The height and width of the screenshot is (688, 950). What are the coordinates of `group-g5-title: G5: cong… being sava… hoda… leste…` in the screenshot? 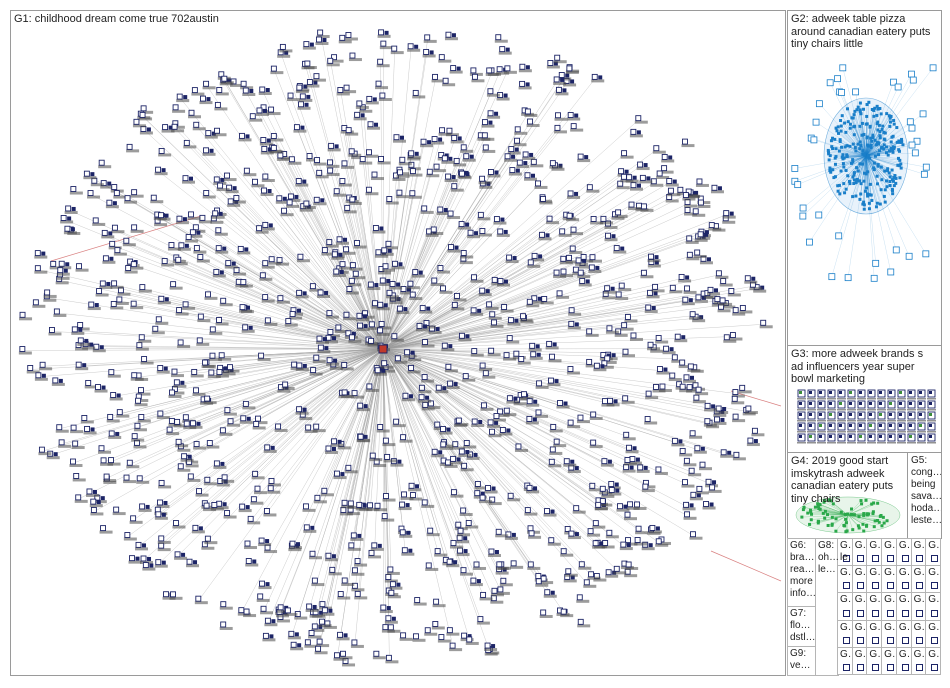 It's located at (926, 490).